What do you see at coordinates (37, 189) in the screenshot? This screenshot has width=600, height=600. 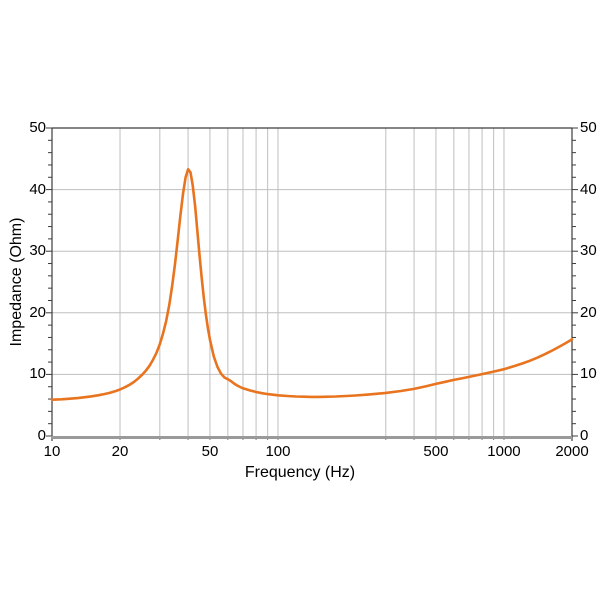 I see `y-tick-label-left: 40` at bounding box center [37, 189].